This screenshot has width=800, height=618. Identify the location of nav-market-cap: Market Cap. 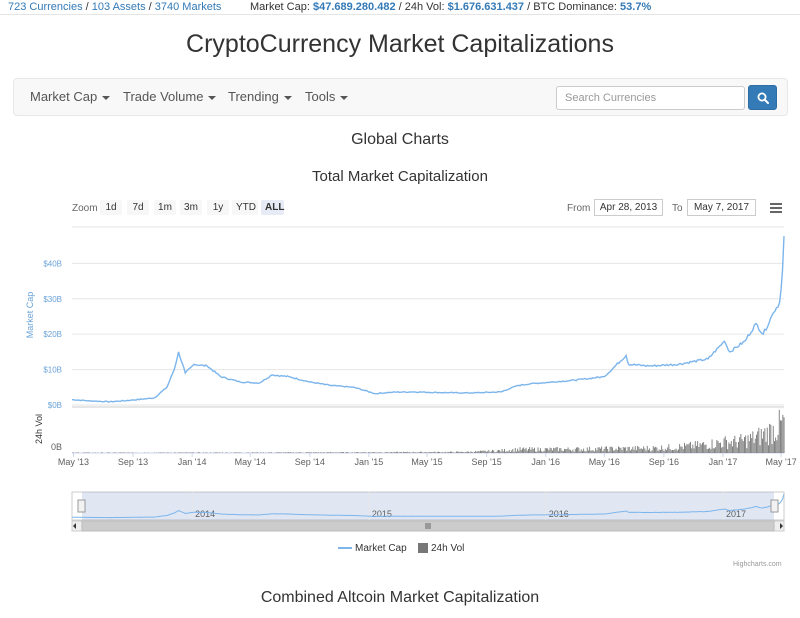
(70, 96).